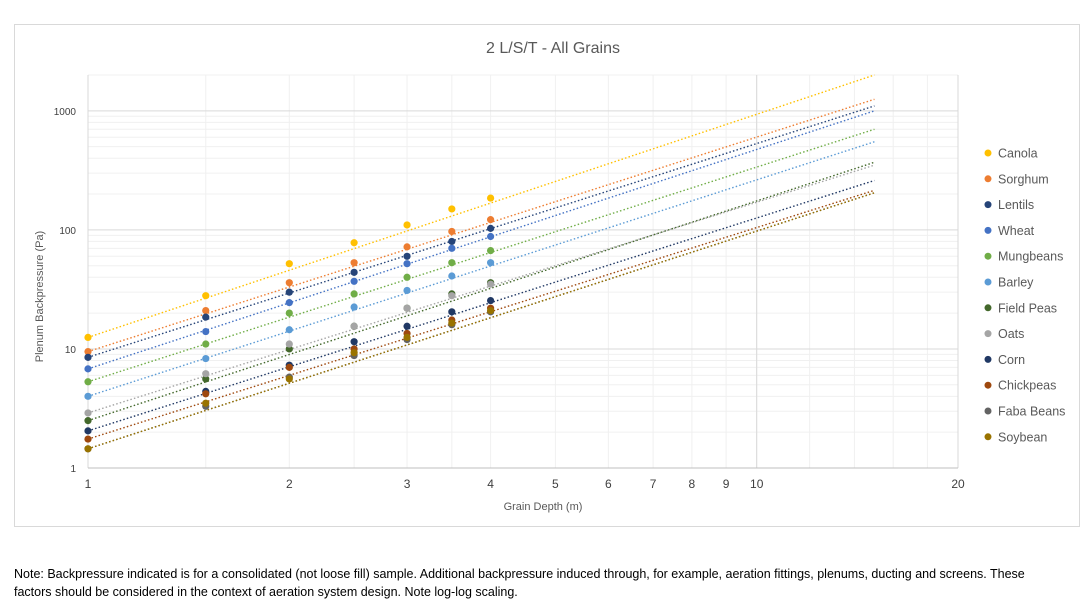 The height and width of the screenshot is (602, 1085). I want to click on x-tick-label: 1, so click(88, 484).